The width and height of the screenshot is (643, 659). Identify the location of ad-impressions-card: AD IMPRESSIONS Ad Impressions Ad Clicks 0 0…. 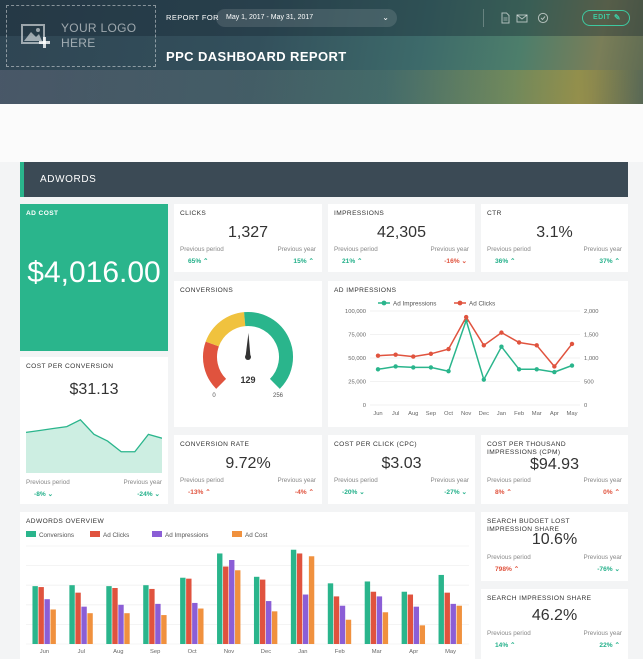
(478, 354).